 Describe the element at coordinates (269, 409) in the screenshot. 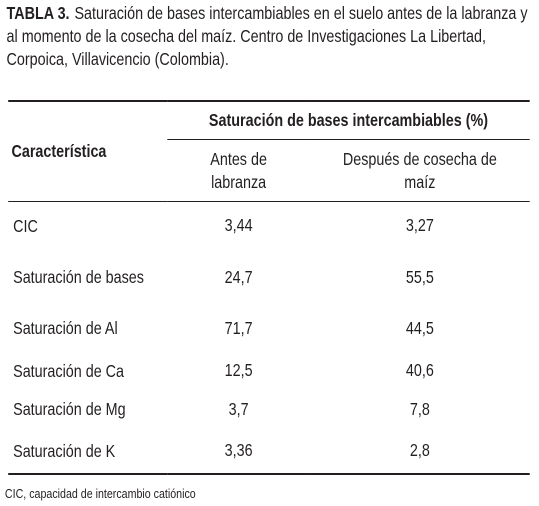

I see `table-row: Saturación de Mg 3,7 7,8` at that location.